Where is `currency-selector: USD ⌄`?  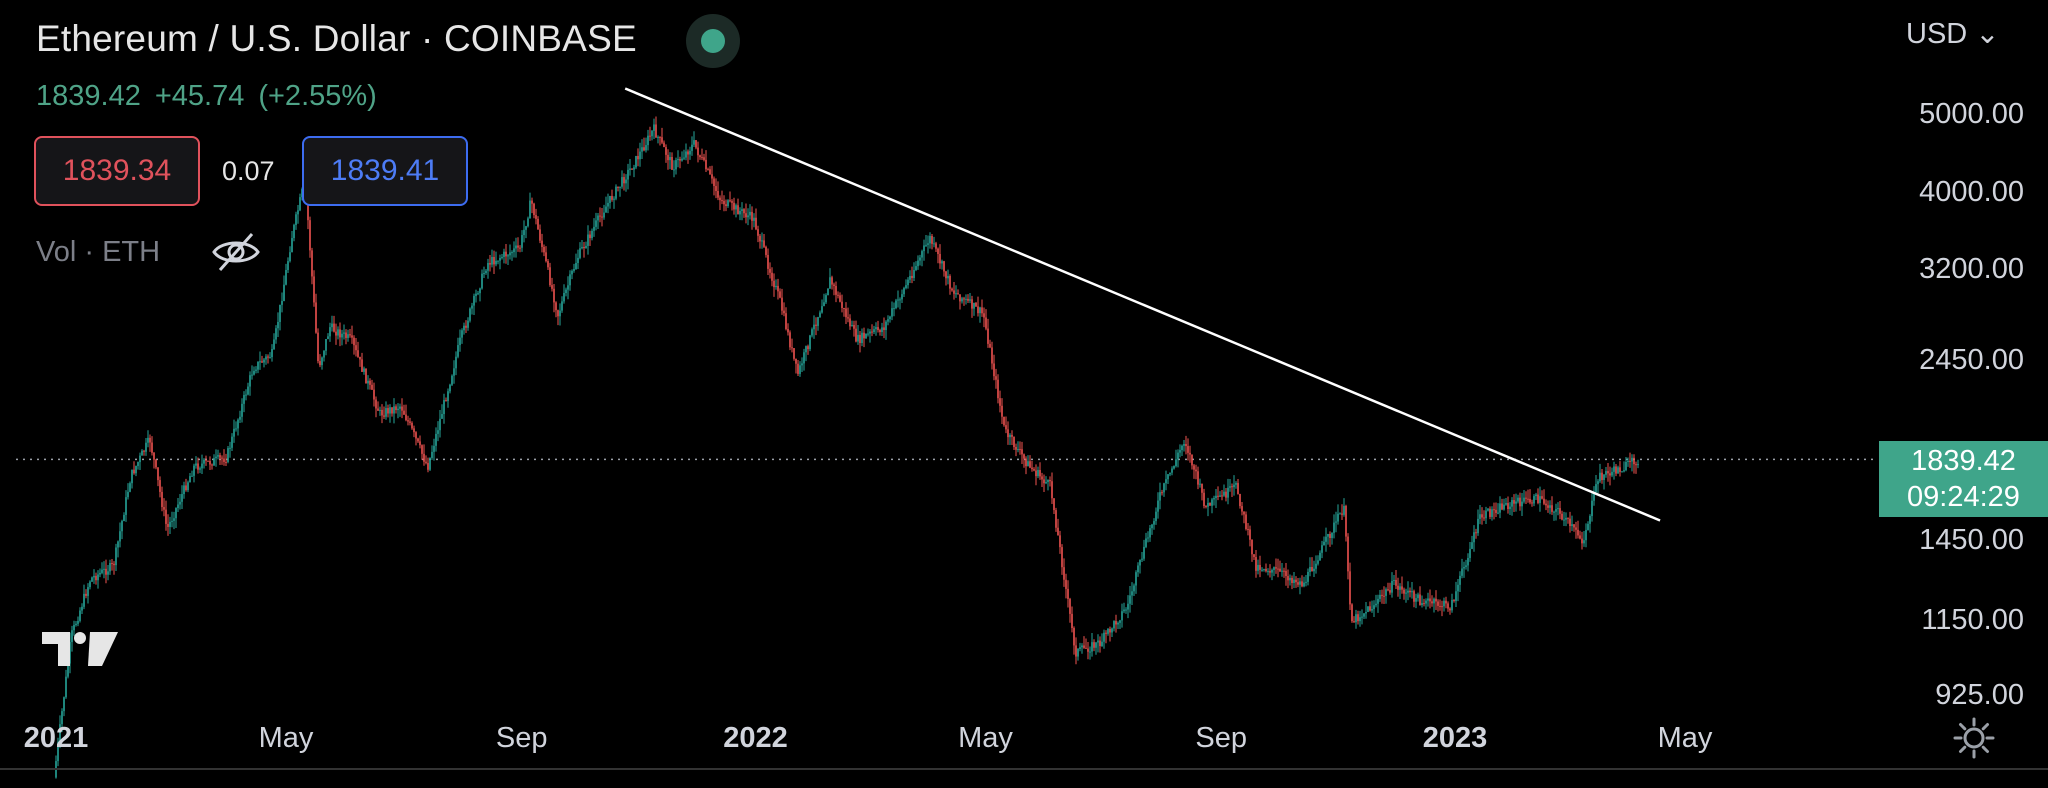
currency-selector: USD ⌄ is located at coordinates (1953, 34).